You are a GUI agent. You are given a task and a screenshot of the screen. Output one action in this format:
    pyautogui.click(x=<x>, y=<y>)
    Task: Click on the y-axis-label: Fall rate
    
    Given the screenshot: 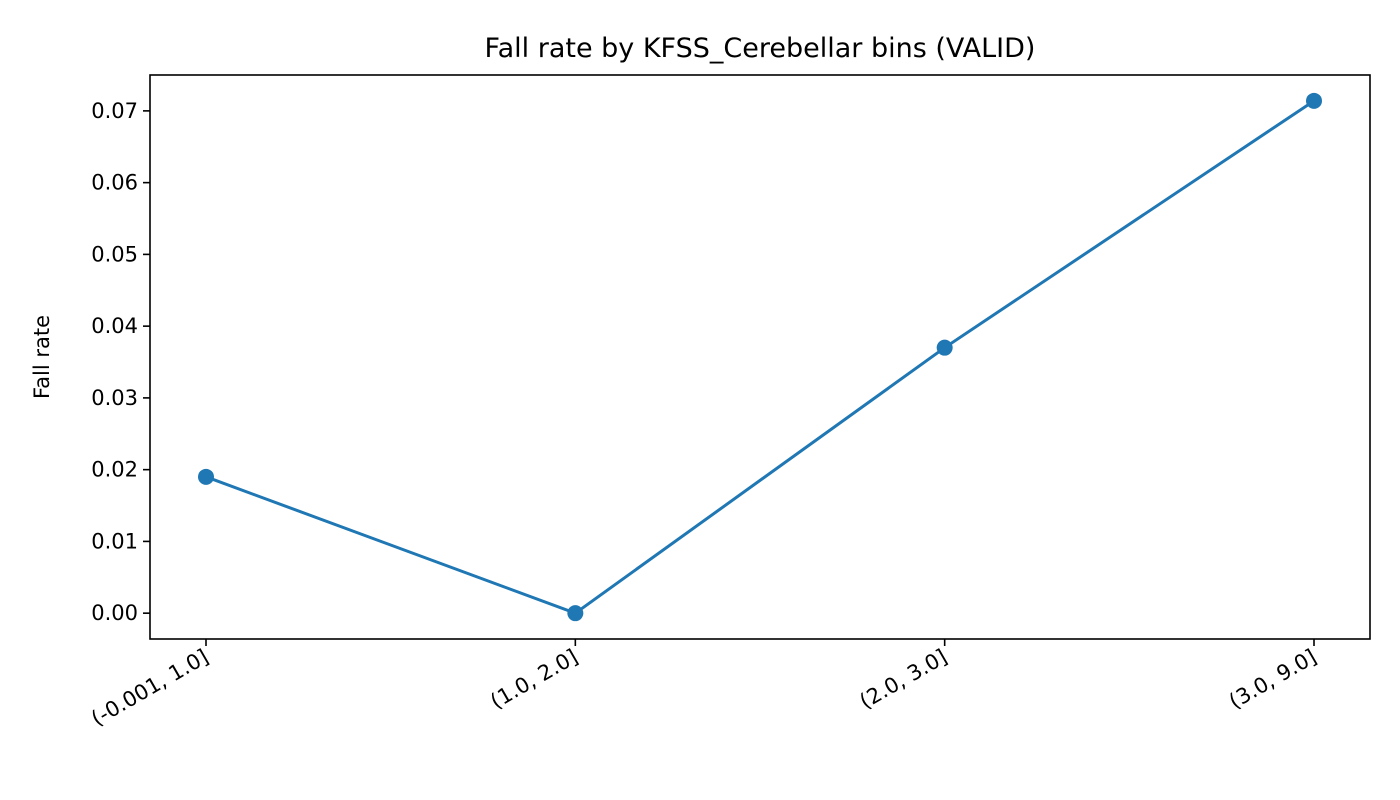 What is the action you would take?
    pyautogui.click(x=42, y=357)
    